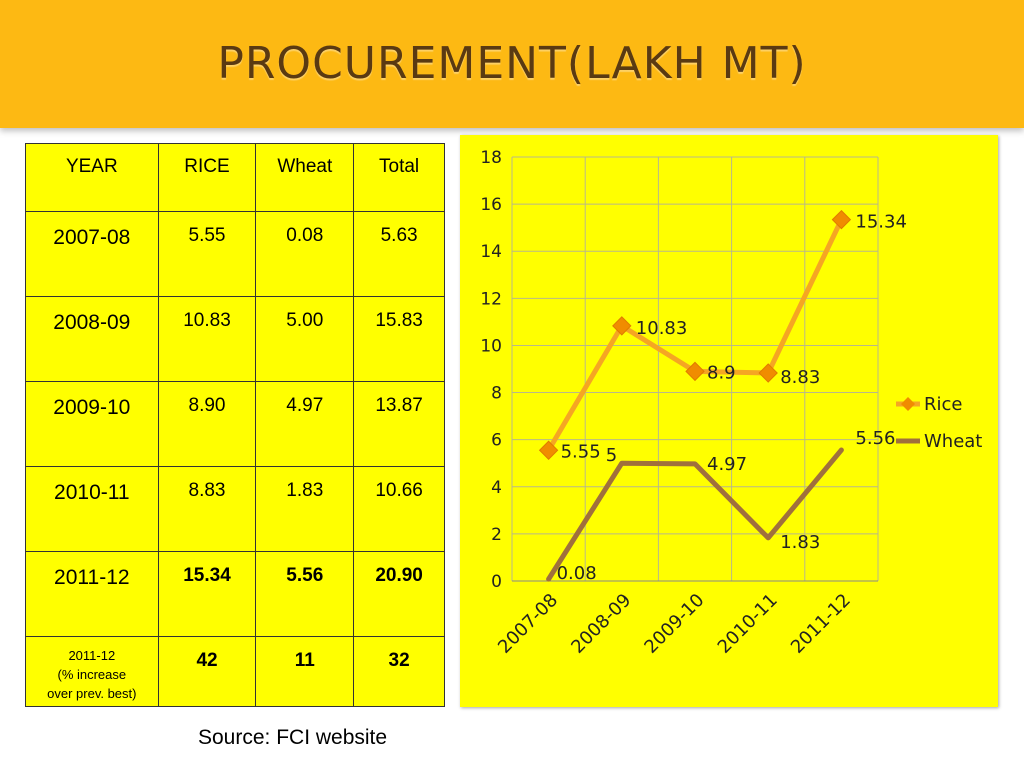 The height and width of the screenshot is (768, 1024). Describe the element at coordinates (305, 424) in the screenshot. I see `cell-wheat: 4.97` at that location.